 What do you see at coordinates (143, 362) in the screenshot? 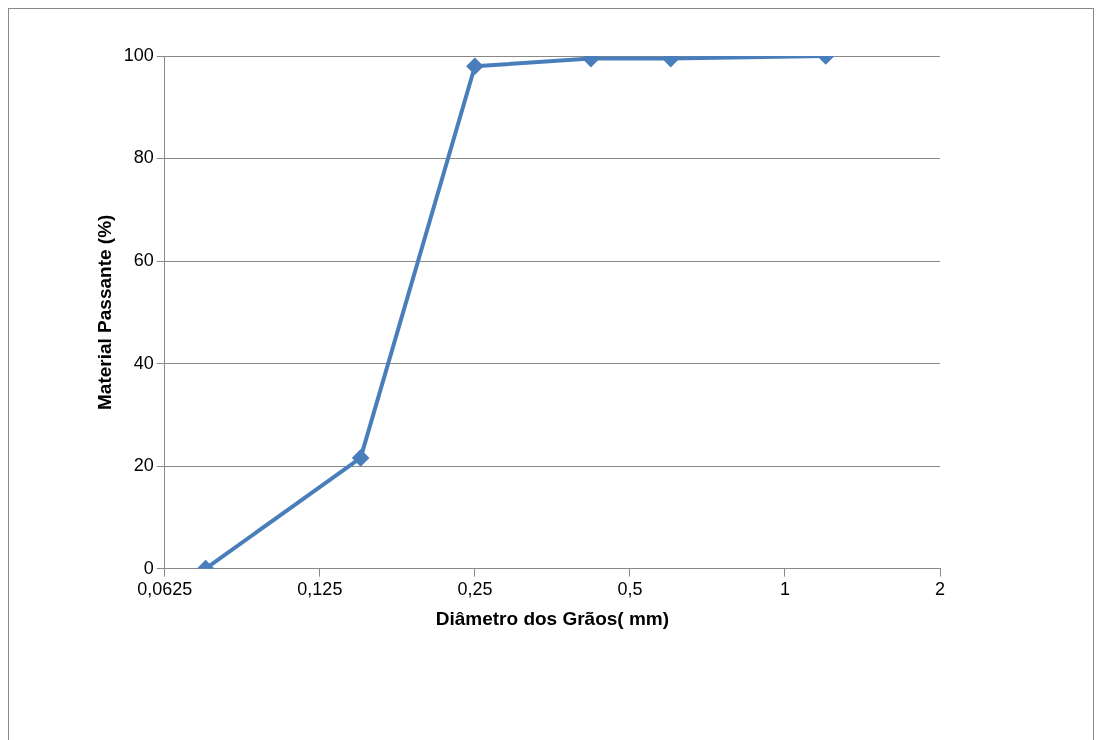
I see `y-tick-label: 40` at bounding box center [143, 362].